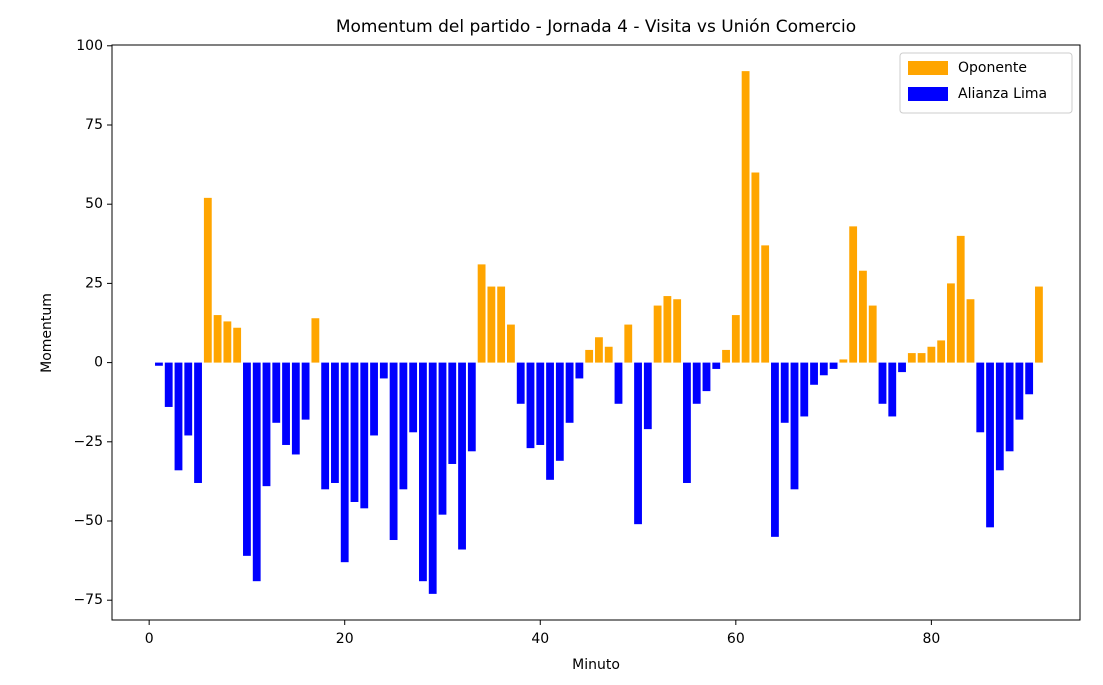  What do you see at coordinates (992, 68) in the screenshot?
I see `legend-label: Oponente` at bounding box center [992, 68].